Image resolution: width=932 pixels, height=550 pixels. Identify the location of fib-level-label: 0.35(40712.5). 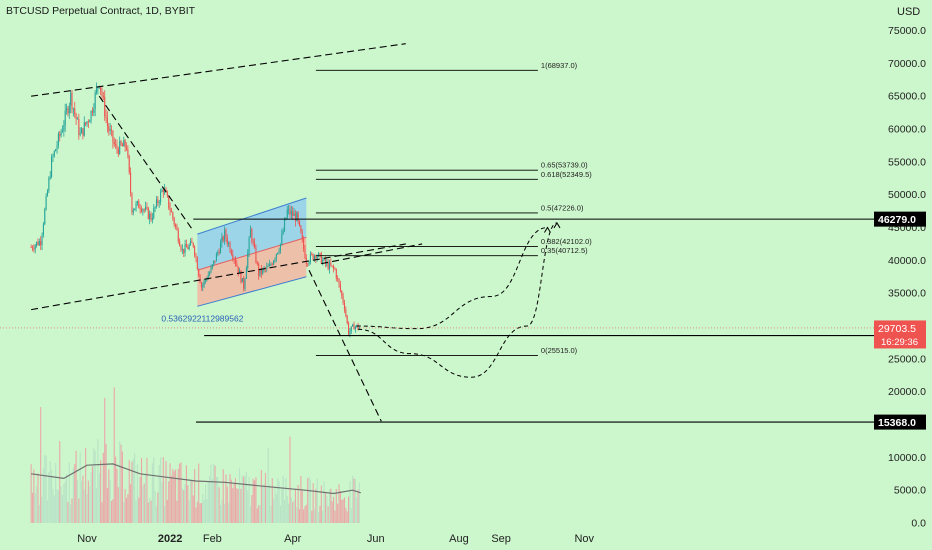
(564, 250).